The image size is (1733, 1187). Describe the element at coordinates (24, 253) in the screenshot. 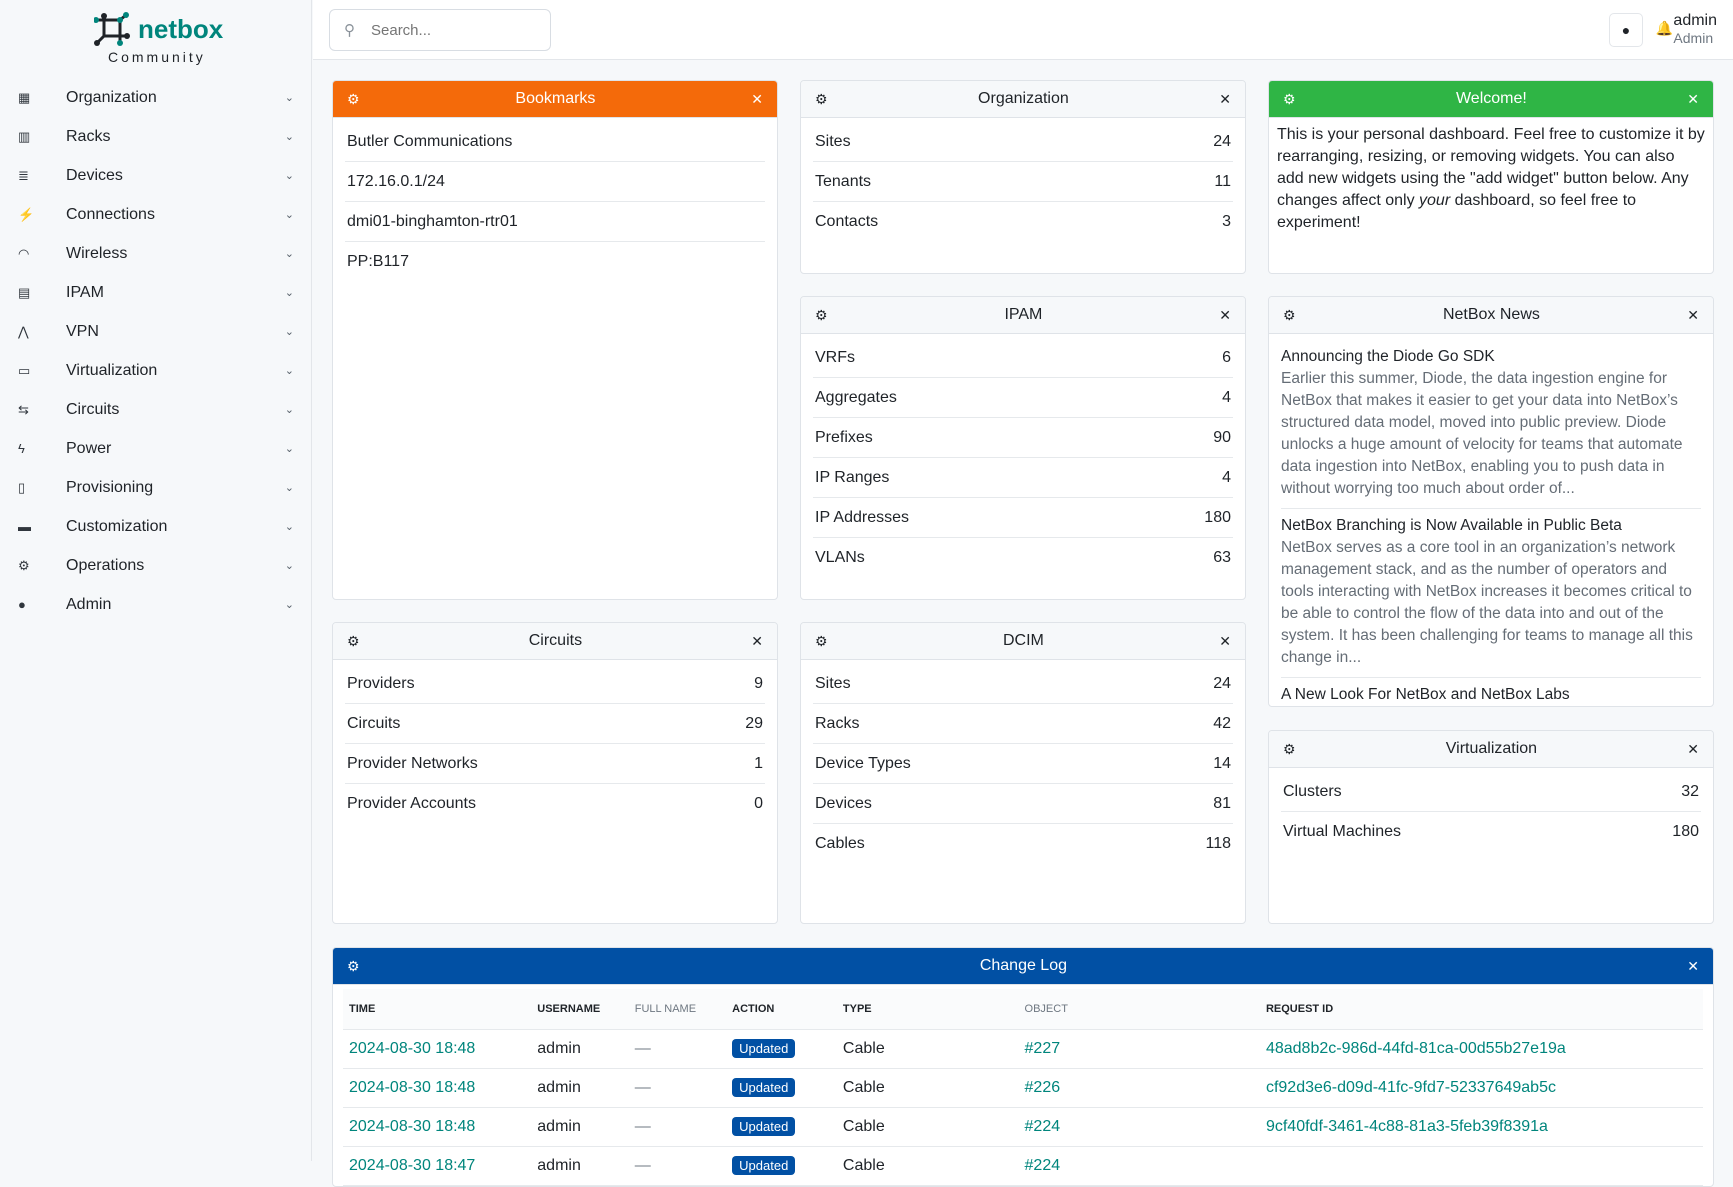

I see `wifi-icon: ◠` at that location.